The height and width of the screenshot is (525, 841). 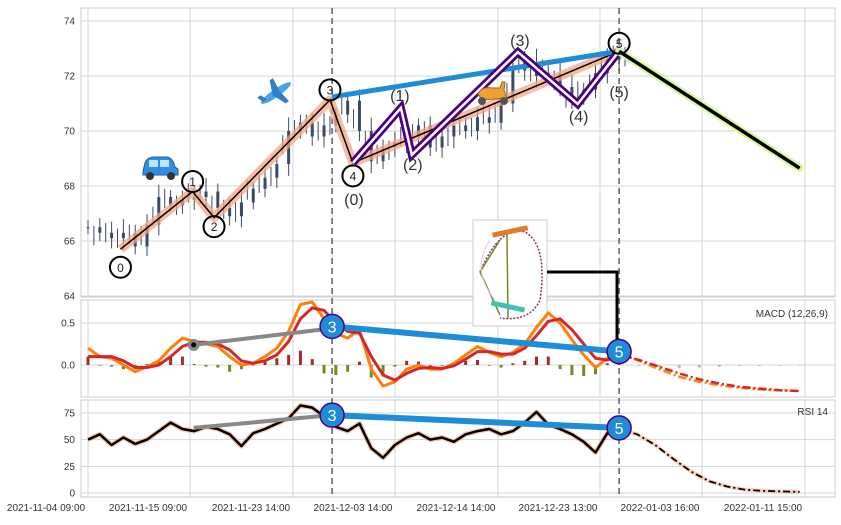 I want to click on sub-wave-label: (4), so click(x=579, y=117).